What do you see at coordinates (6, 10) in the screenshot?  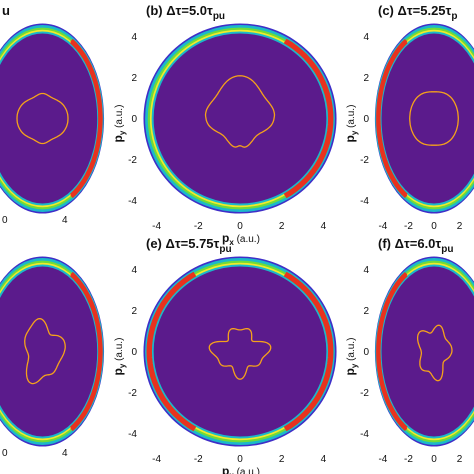 I see `panel-title: u` at bounding box center [6, 10].